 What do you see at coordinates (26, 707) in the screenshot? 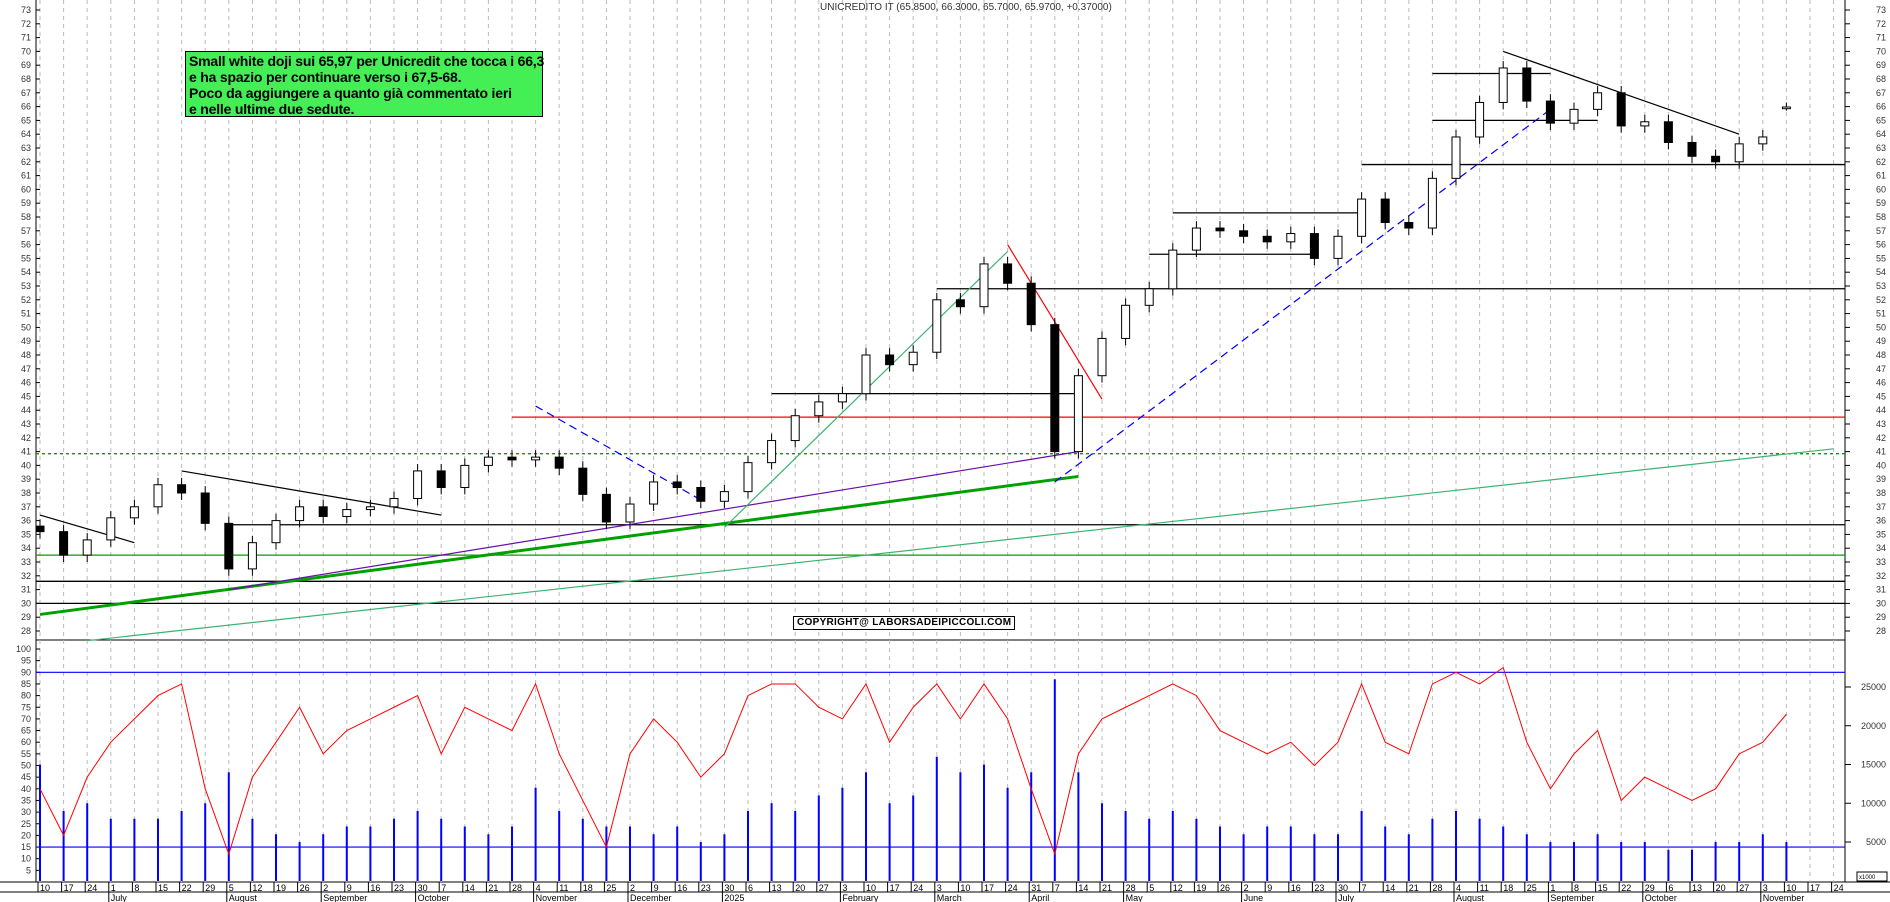
I see `oscillator-axis-label: 75` at bounding box center [26, 707].